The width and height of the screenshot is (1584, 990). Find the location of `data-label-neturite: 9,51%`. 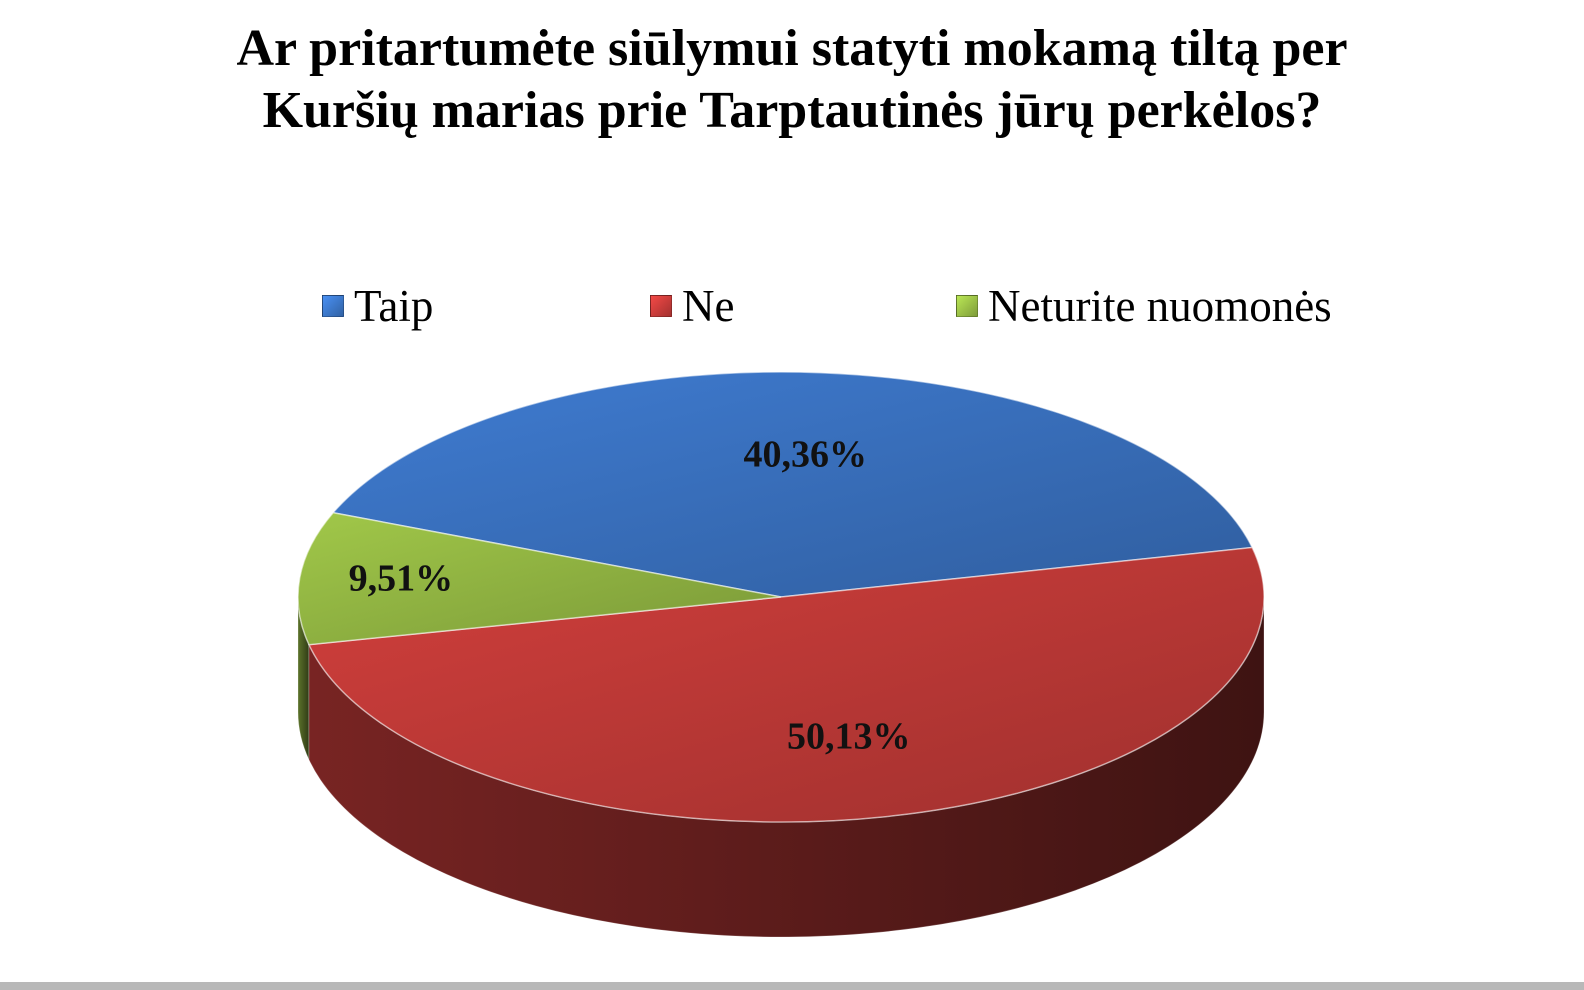

data-label-neturite: 9,51% is located at coordinates (401, 579).